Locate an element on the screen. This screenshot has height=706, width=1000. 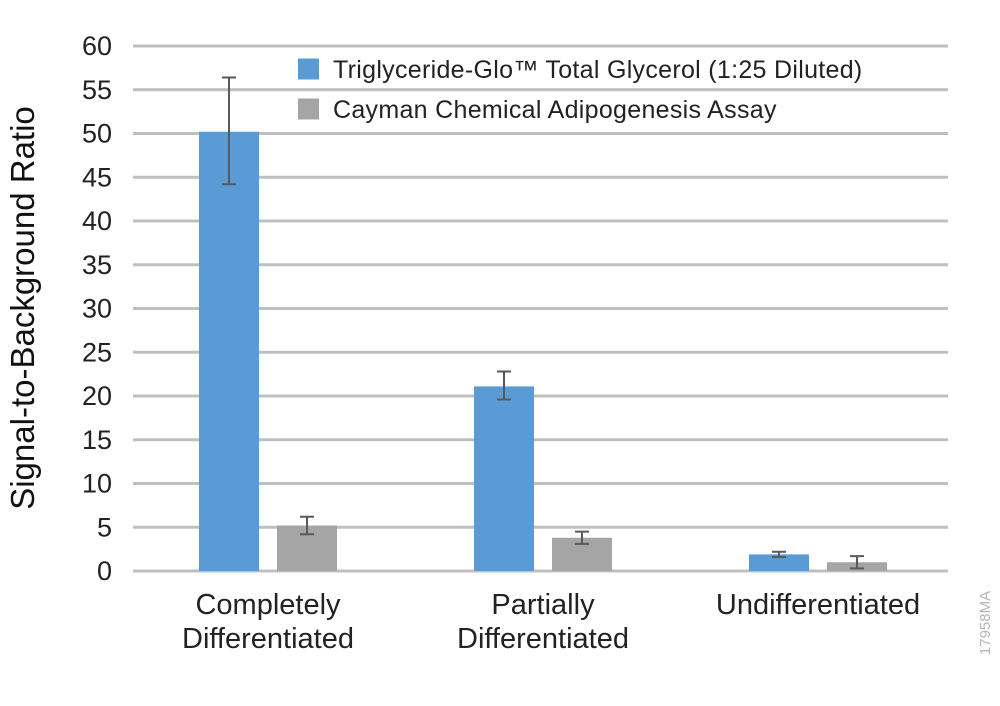
x-category-label-2: Undifferentiated is located at coordinates (818, 605).